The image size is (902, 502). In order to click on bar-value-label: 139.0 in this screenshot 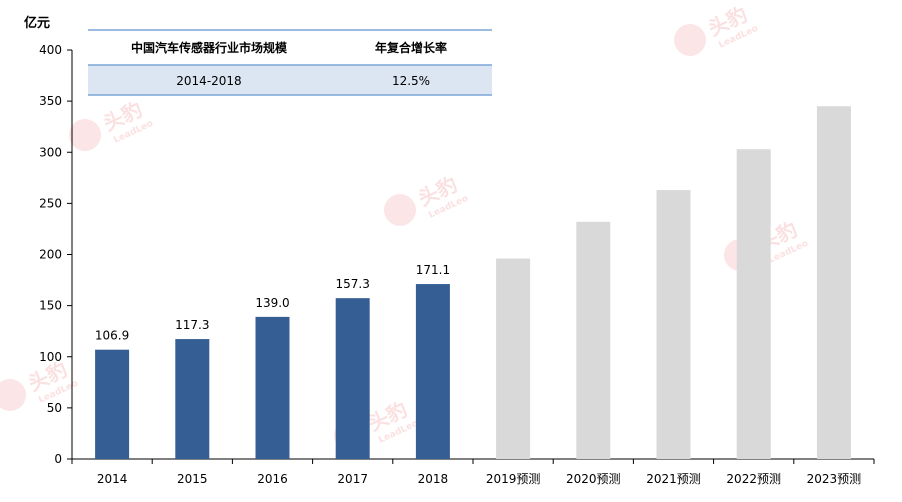, I will do `click(272, 303)`.